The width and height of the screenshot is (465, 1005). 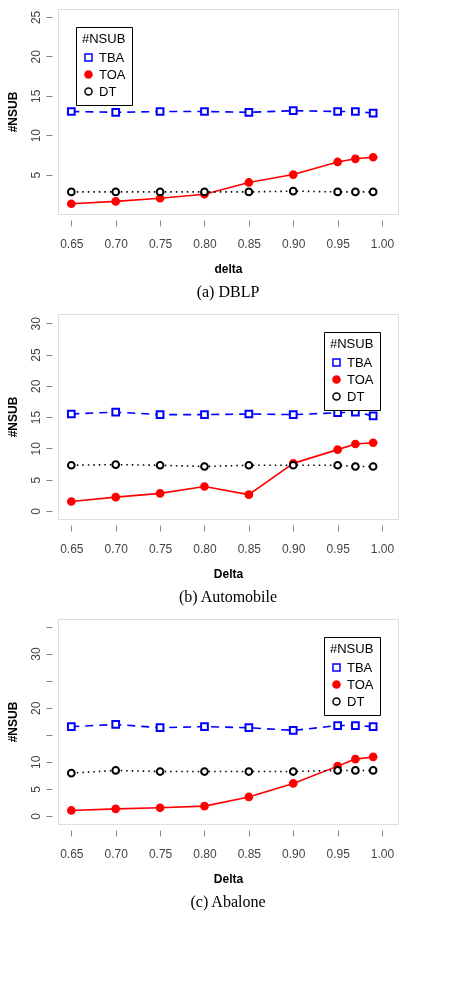 I want to click on x-axis-title: delta, so click(x=228, y=268).